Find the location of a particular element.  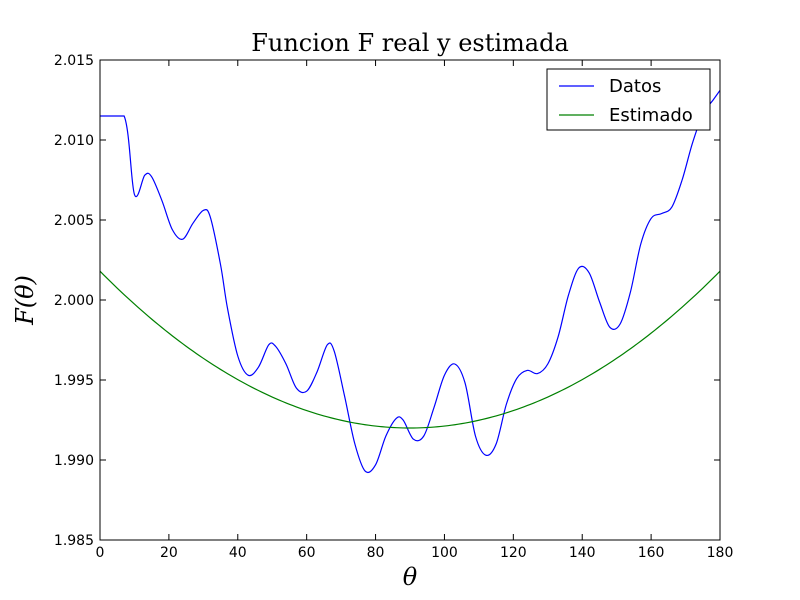

legend-label: Datos is located at coordinates (635, 86).